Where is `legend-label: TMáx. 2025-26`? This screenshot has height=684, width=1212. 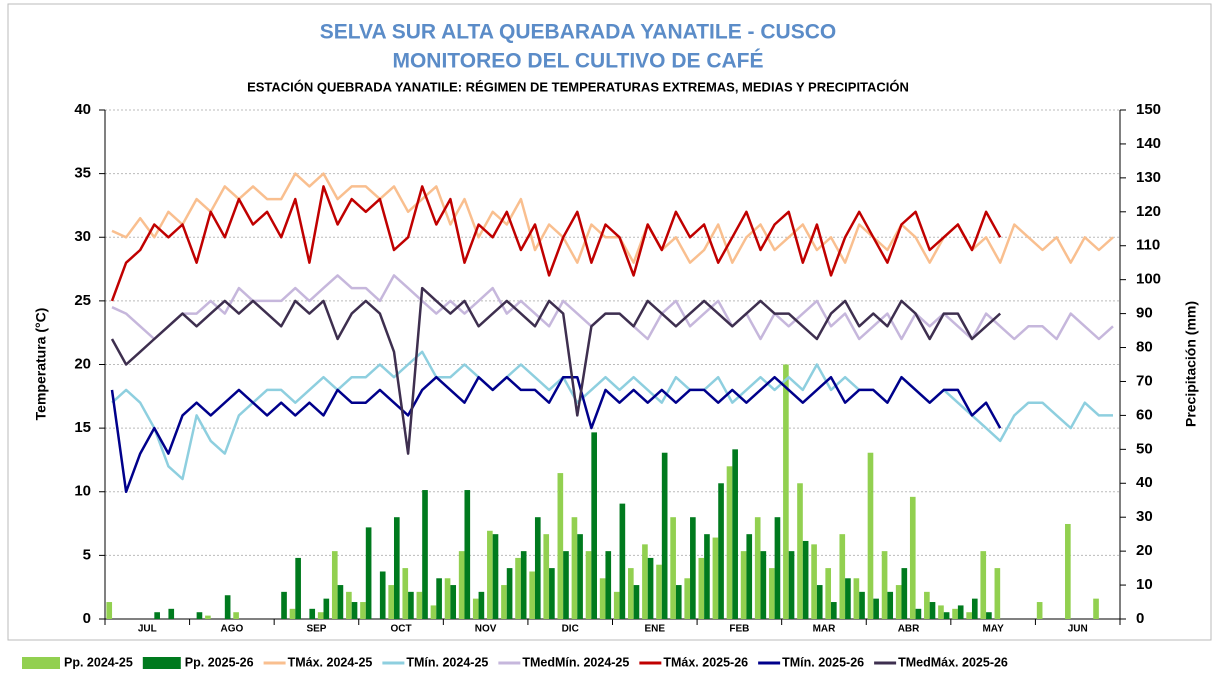
legend-label: TMáx. 2025-26 is located at coordinates (705, 662).